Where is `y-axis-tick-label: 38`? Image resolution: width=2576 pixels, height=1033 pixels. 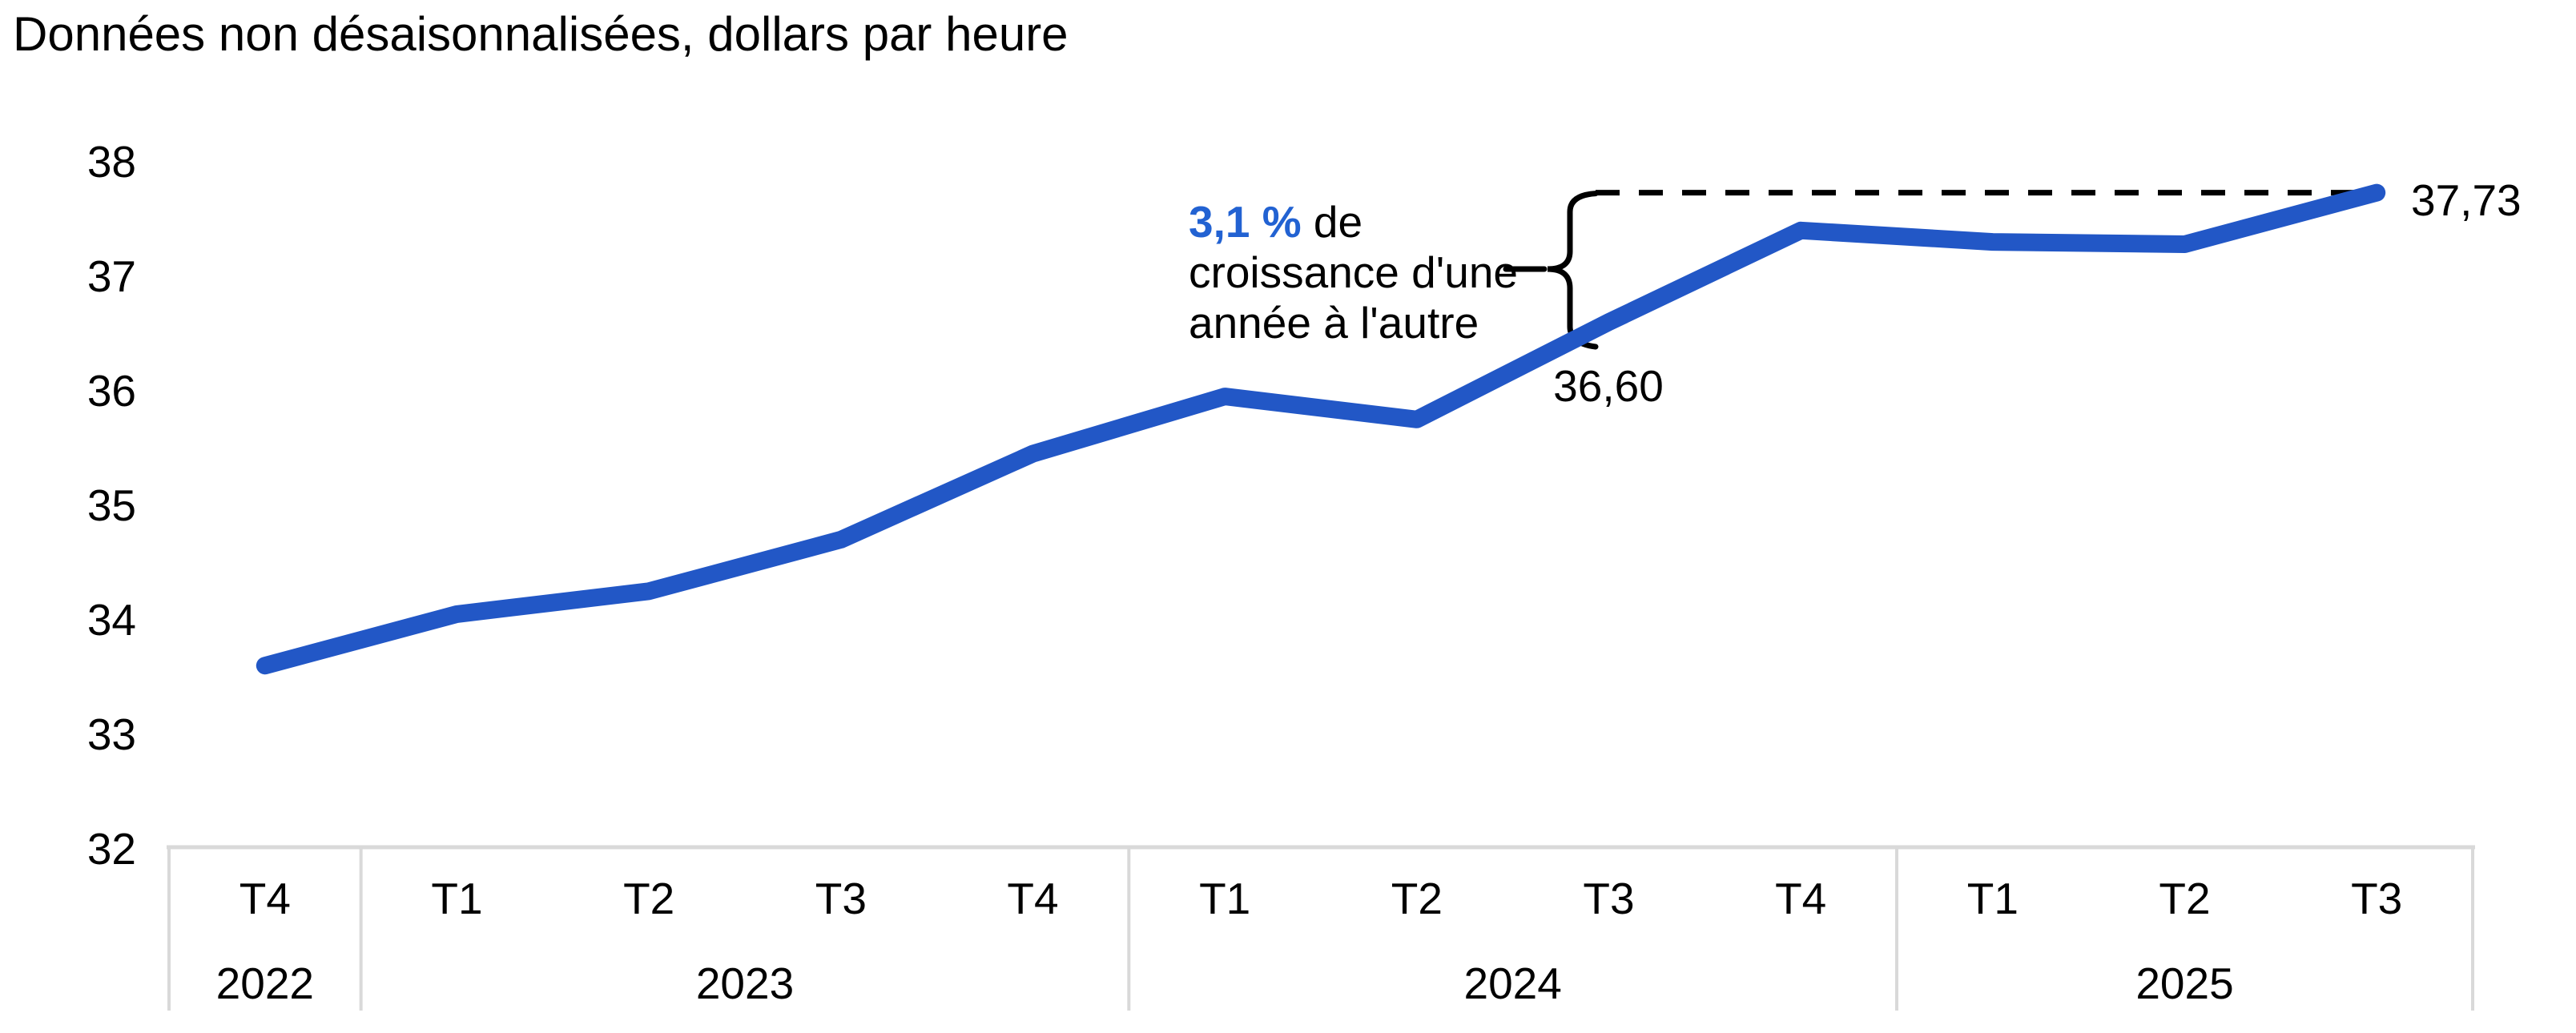
y-axis-tick-label: 38 is located at coordinates (111, 162).